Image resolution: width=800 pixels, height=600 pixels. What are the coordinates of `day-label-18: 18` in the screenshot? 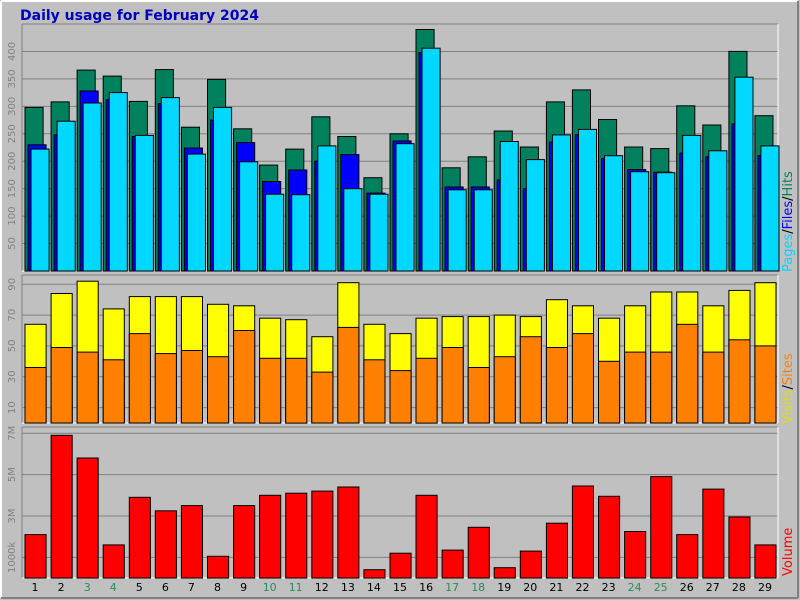 It's located at (478, 587).